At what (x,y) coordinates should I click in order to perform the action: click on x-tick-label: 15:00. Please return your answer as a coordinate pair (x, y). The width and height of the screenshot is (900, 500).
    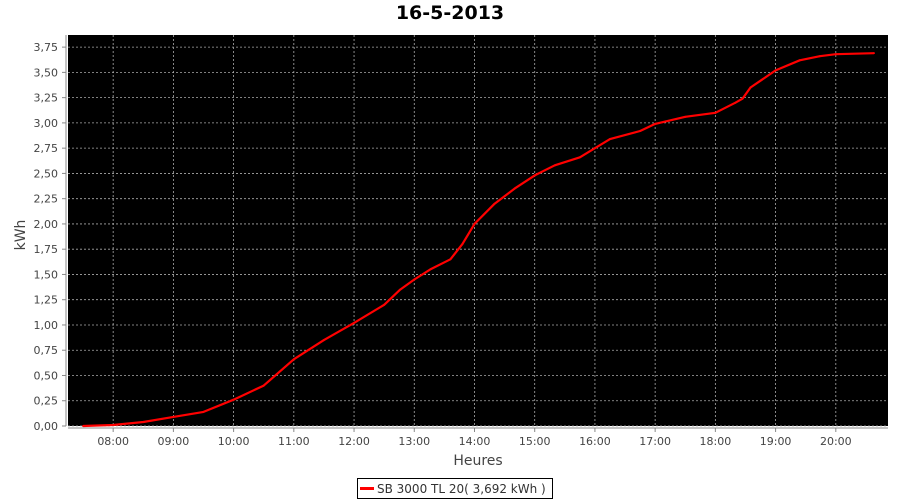
    Looking at the image, I should click on (535, 441).